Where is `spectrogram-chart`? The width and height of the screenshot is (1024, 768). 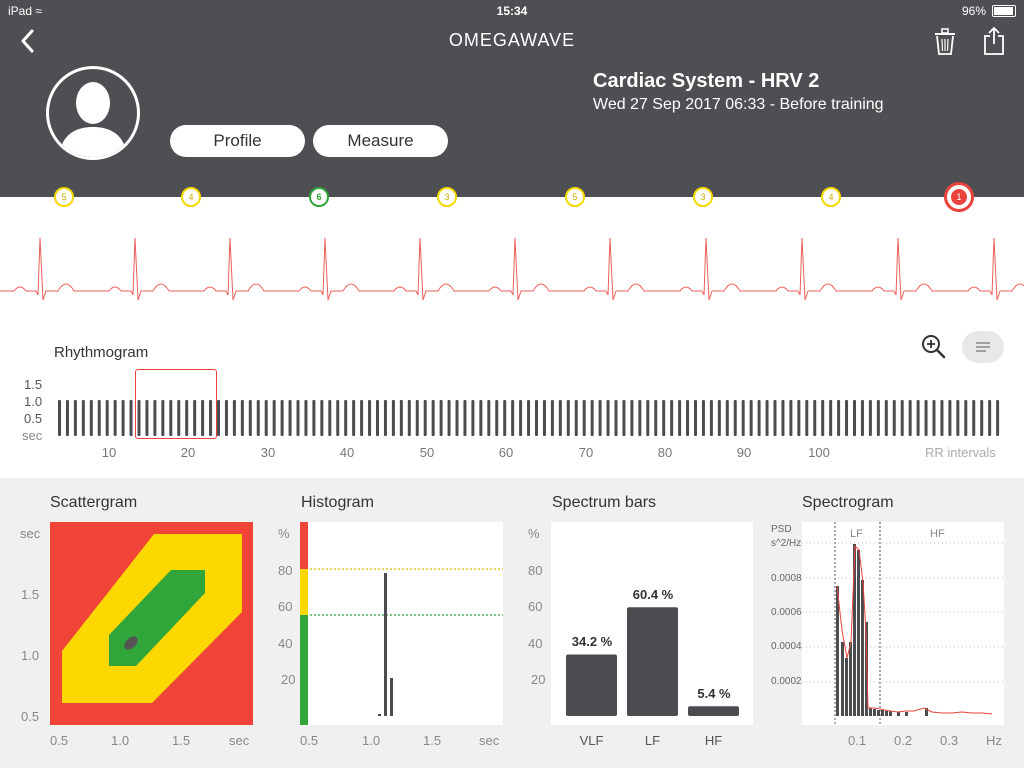 spectrogram-chart is located at coordinates (903, 623).